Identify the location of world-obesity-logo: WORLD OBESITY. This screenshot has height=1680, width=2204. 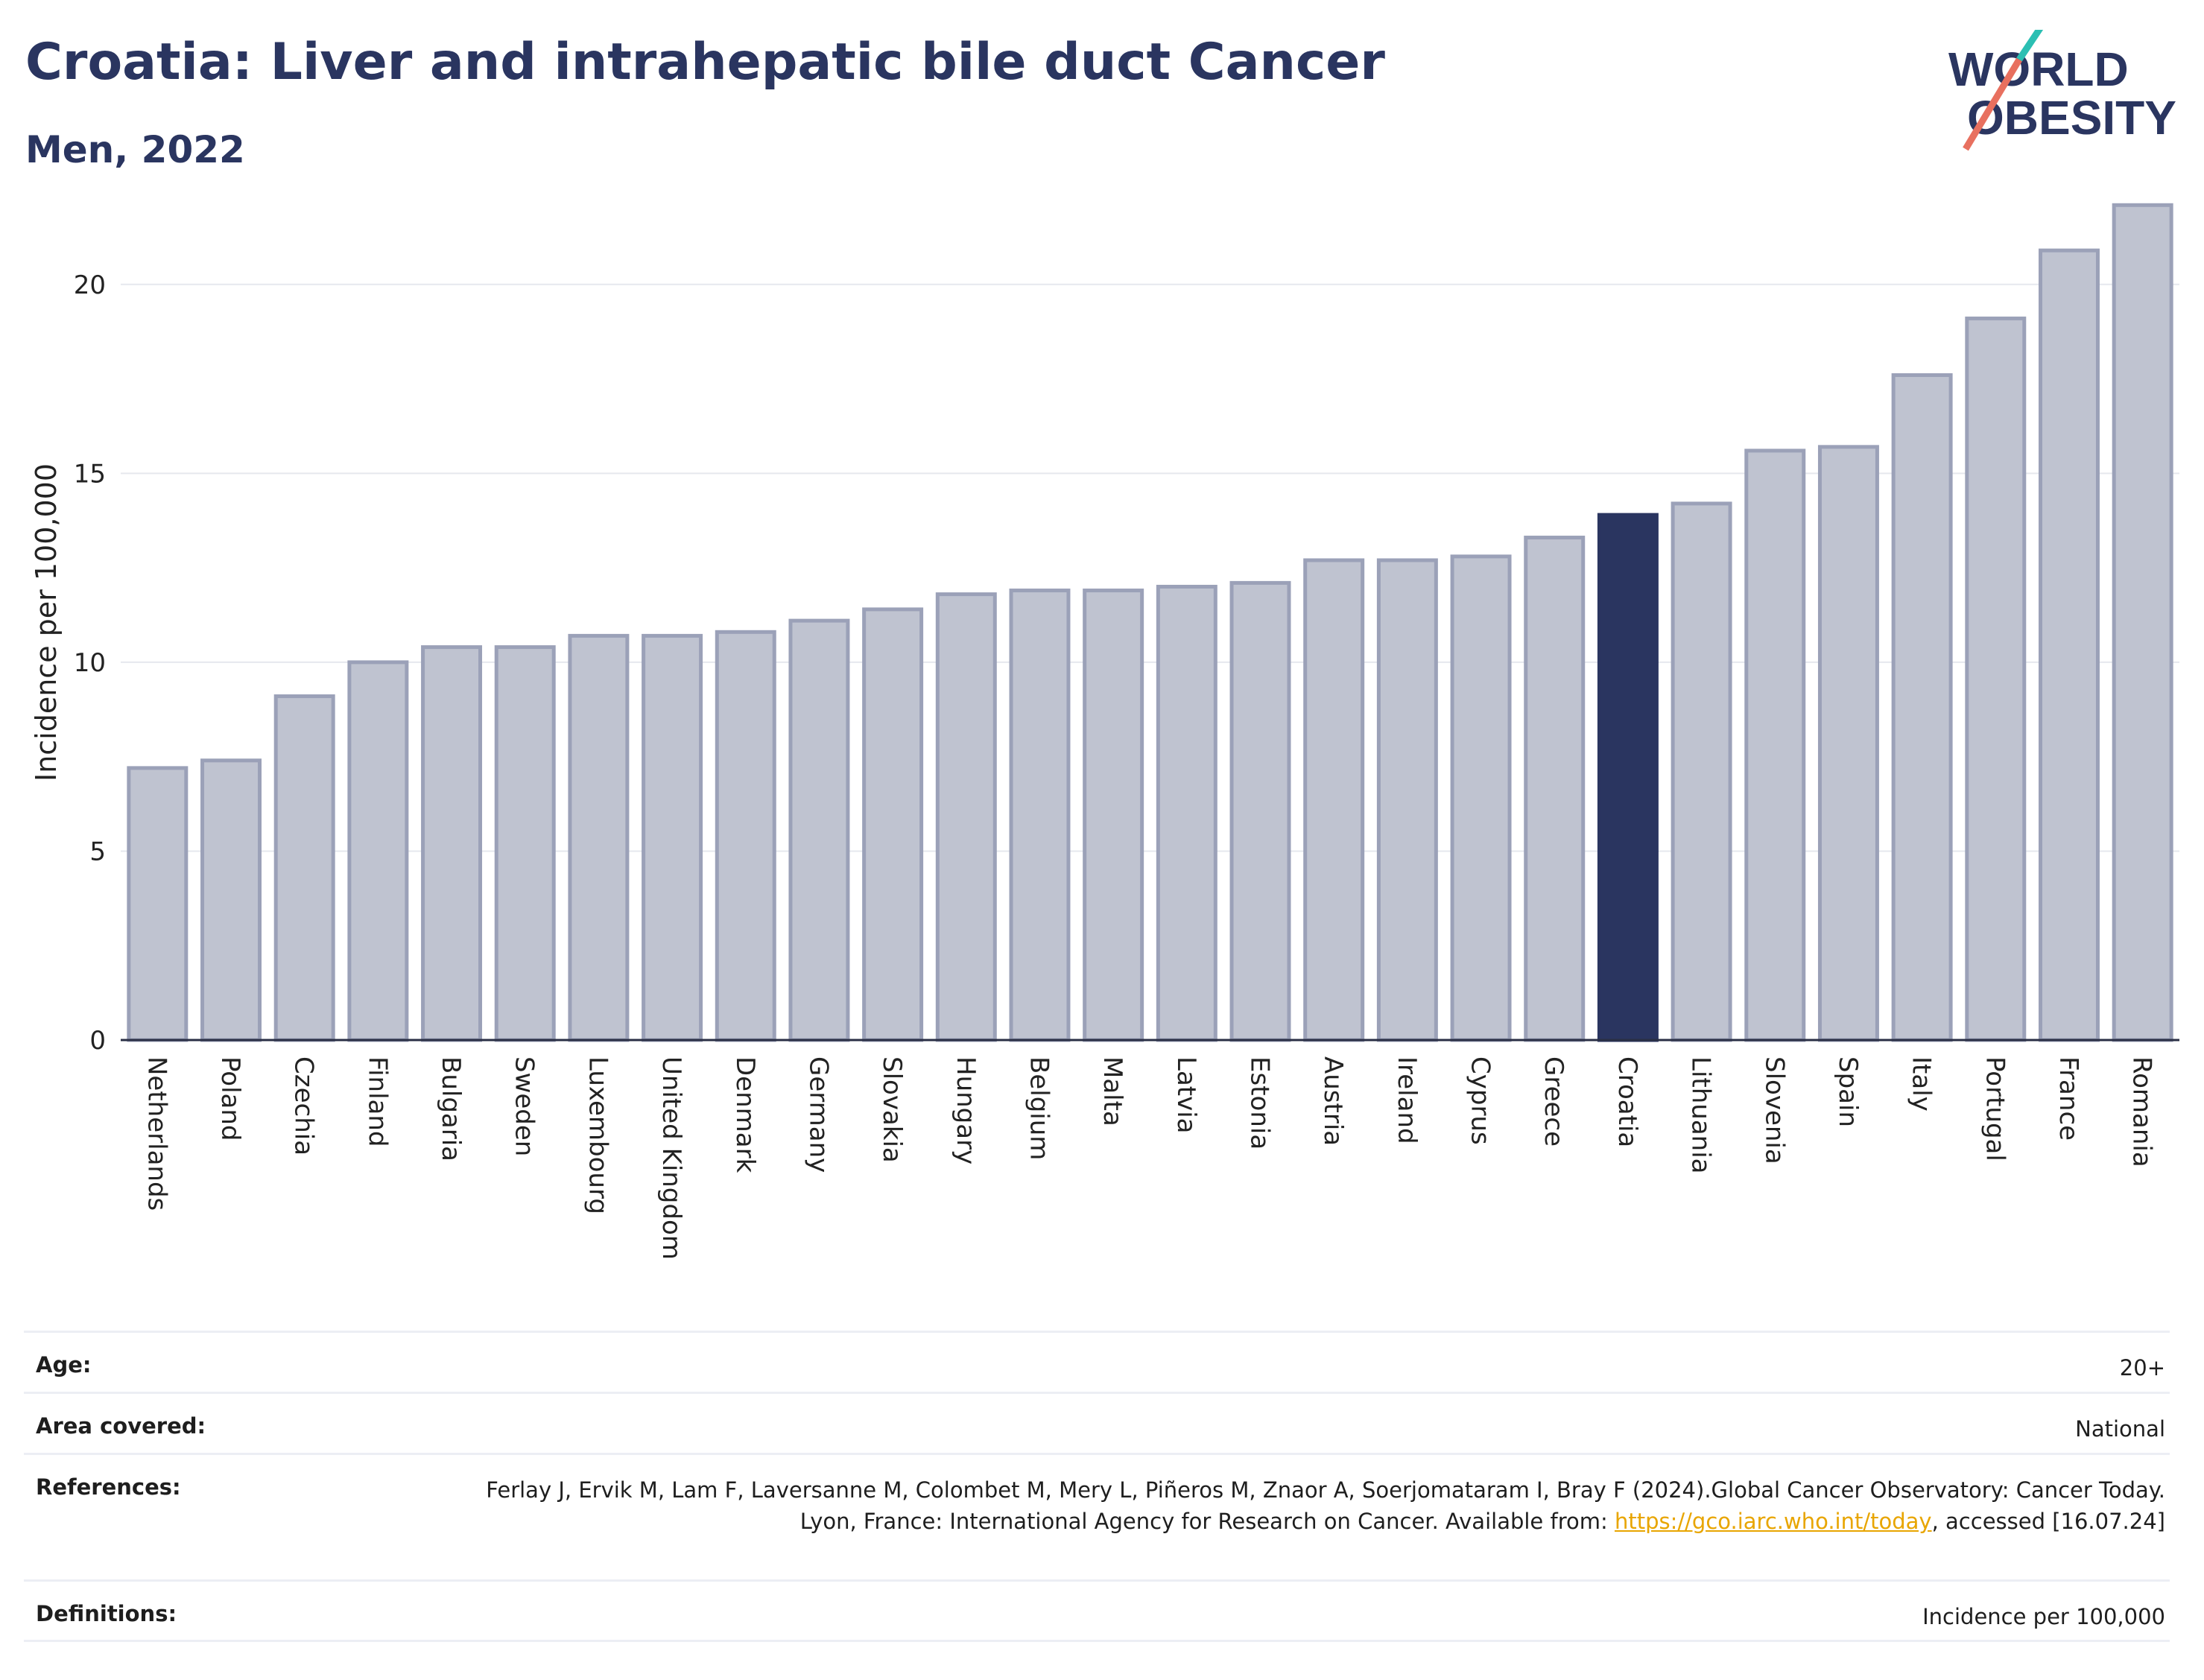
(2062, 90).